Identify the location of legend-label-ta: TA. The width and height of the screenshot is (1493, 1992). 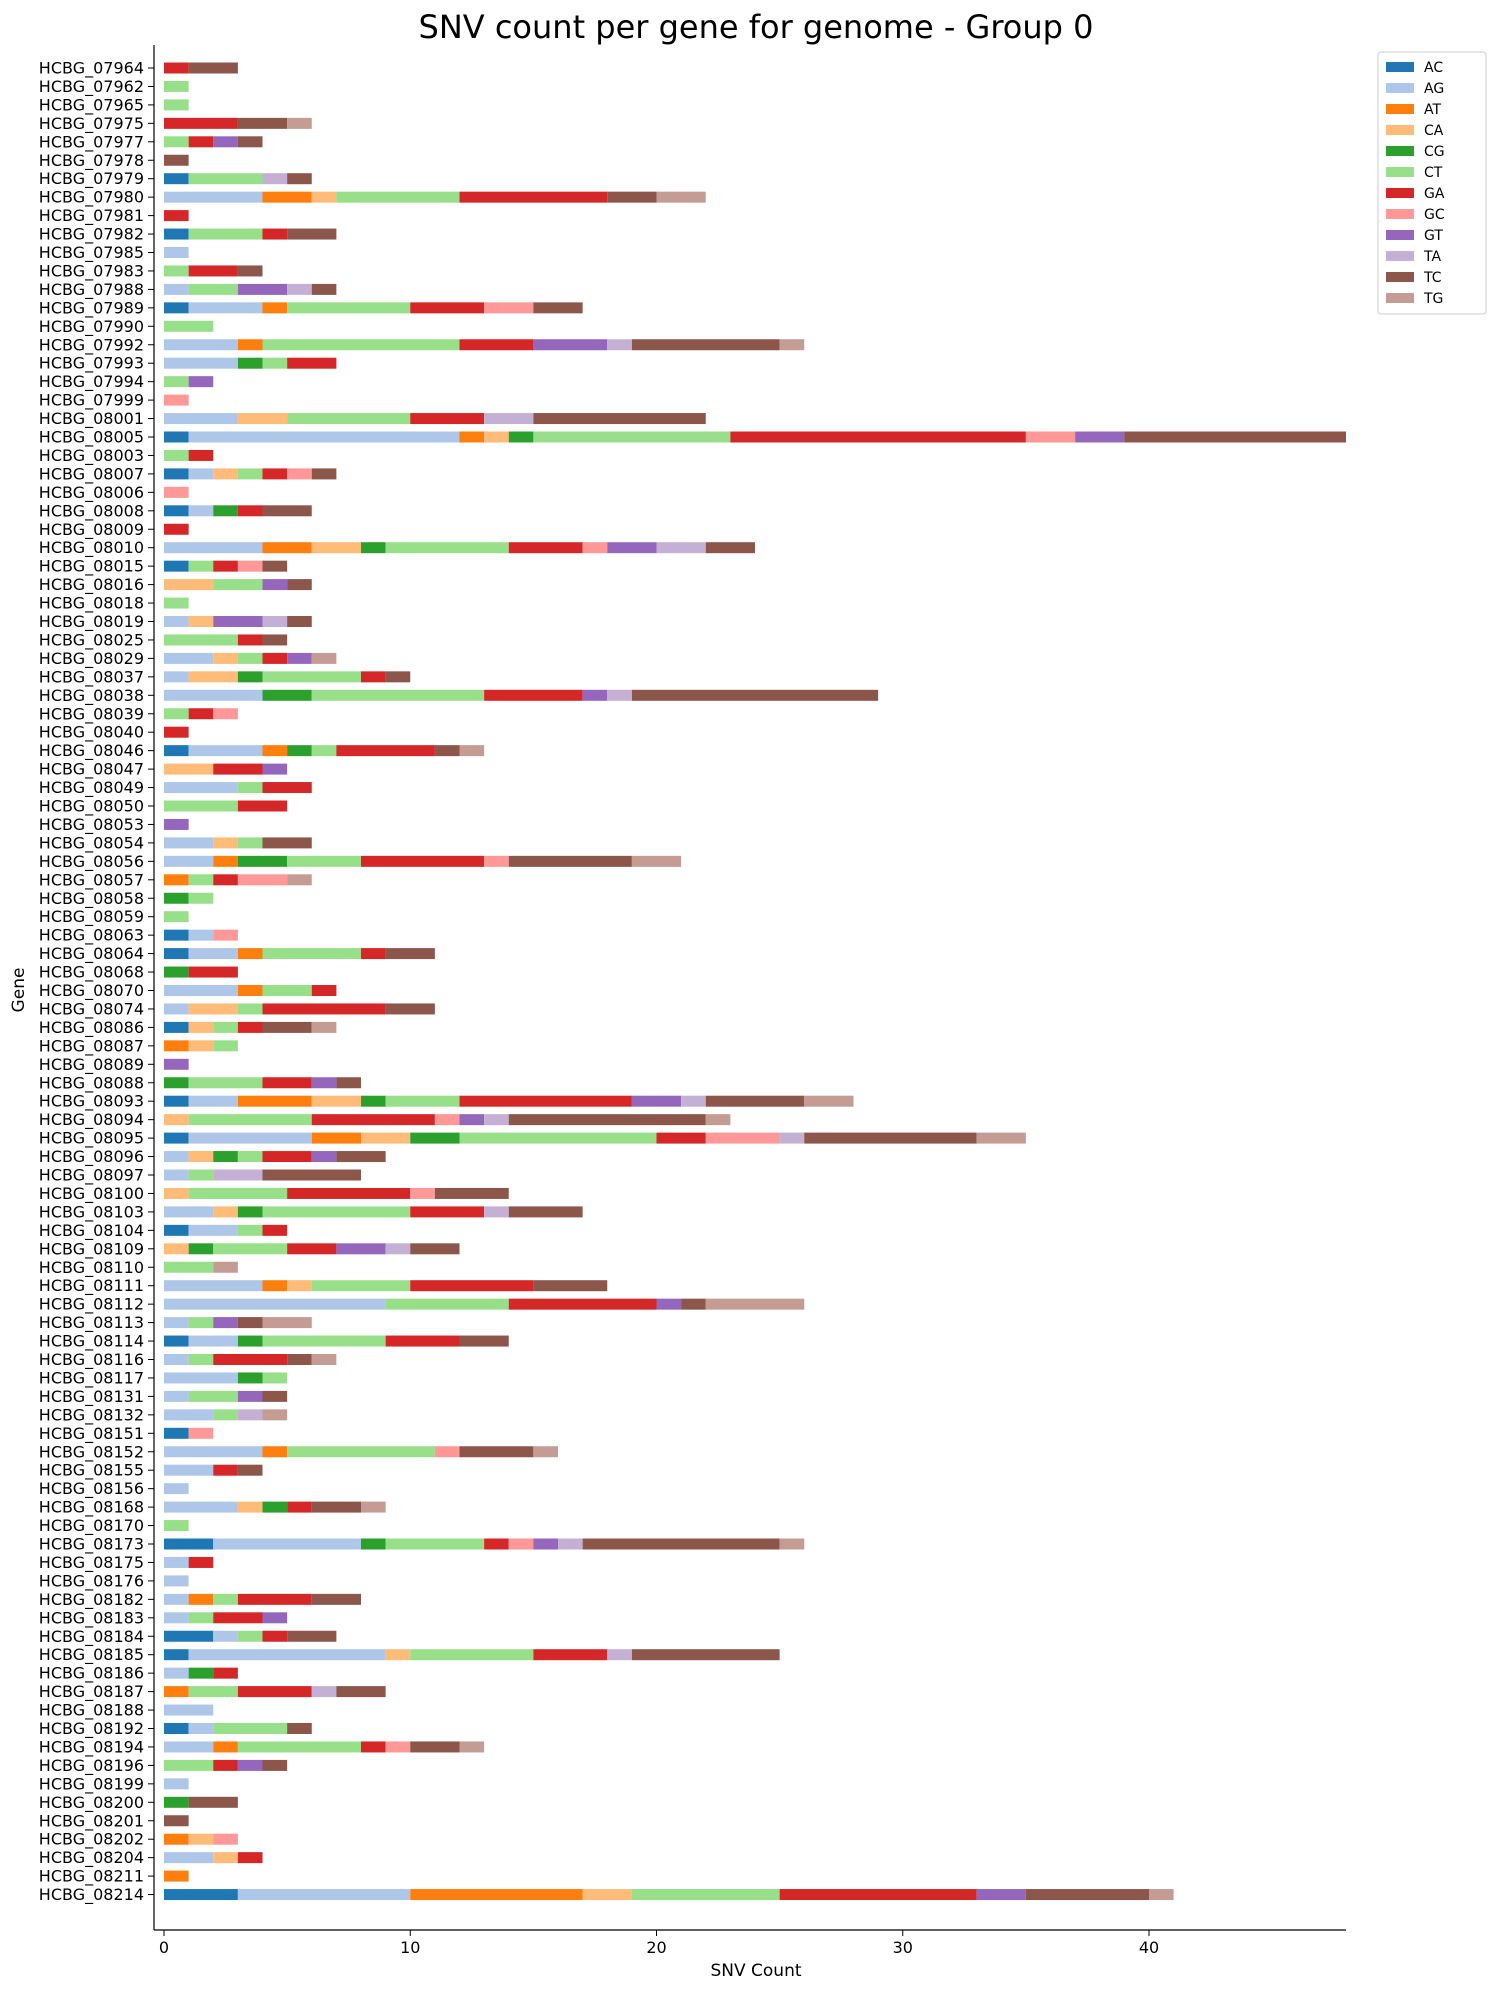
(1432, 257).